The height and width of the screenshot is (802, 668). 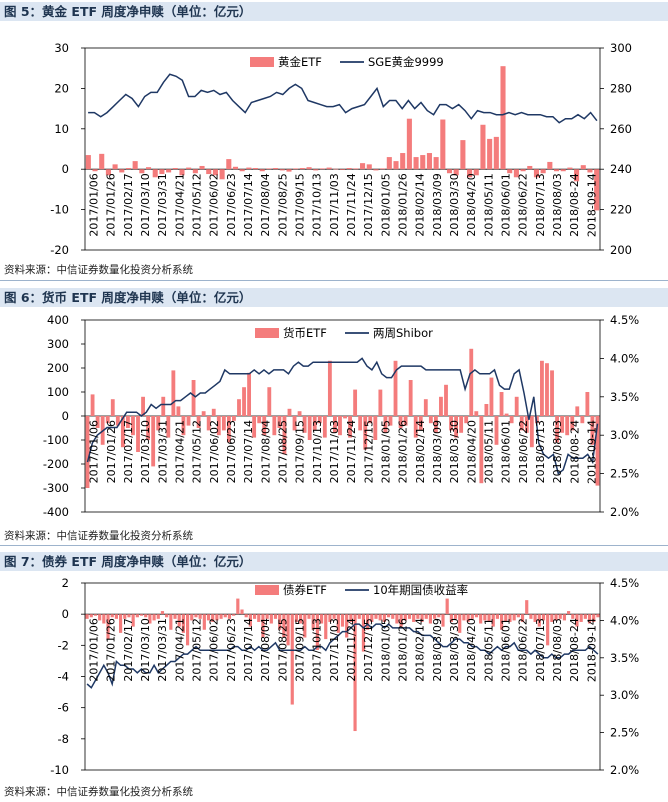 What do you see at coordinates (65, 583) in the screenshot?
I see `left-tick-label: 2` at bounding box center [65, 583].